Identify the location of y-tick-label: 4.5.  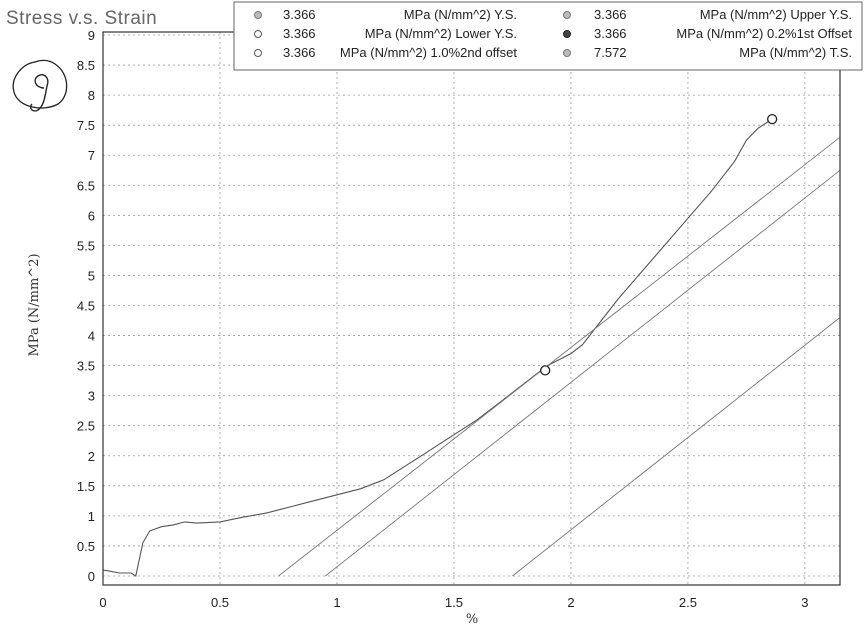
(86, 305).